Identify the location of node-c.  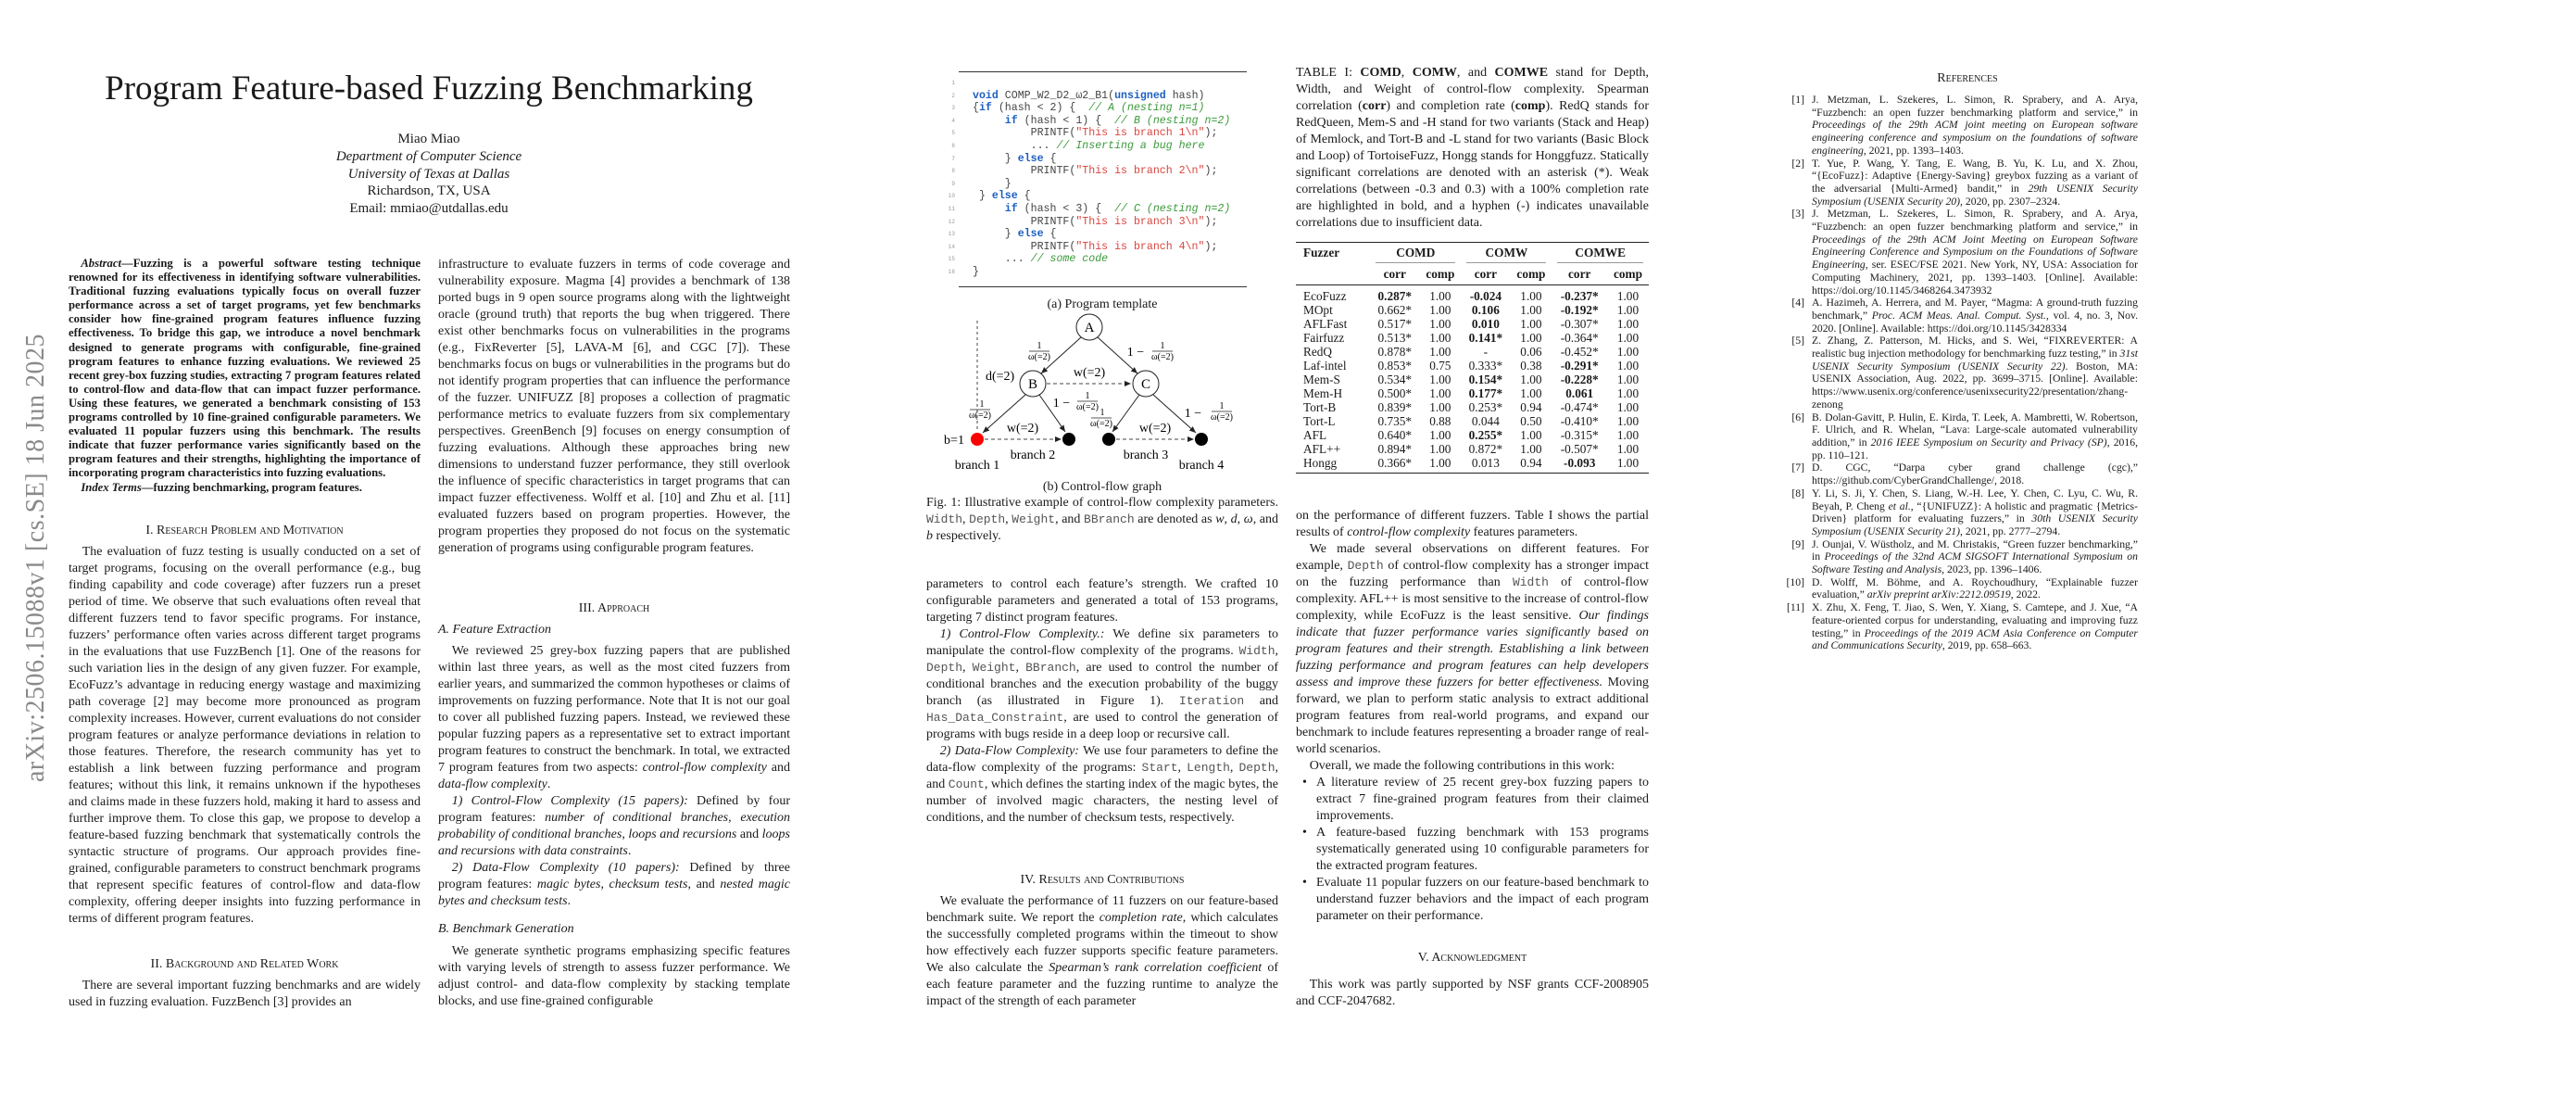
(1146, 384).